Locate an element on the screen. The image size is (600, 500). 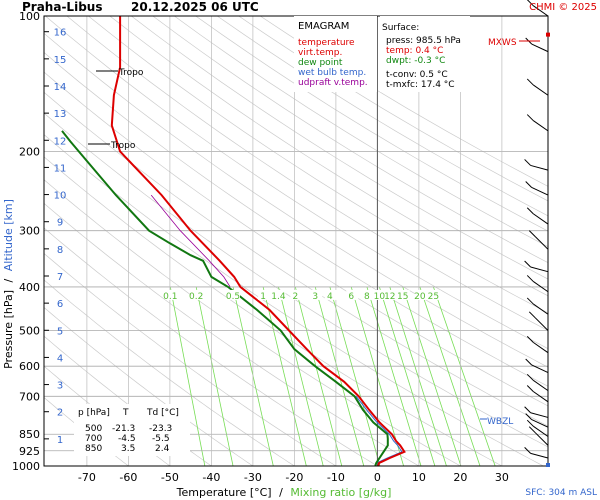
x-axis-label: Temperature [°C] / Mixing ratio [g/kg] is located at coordinates (284, 492).